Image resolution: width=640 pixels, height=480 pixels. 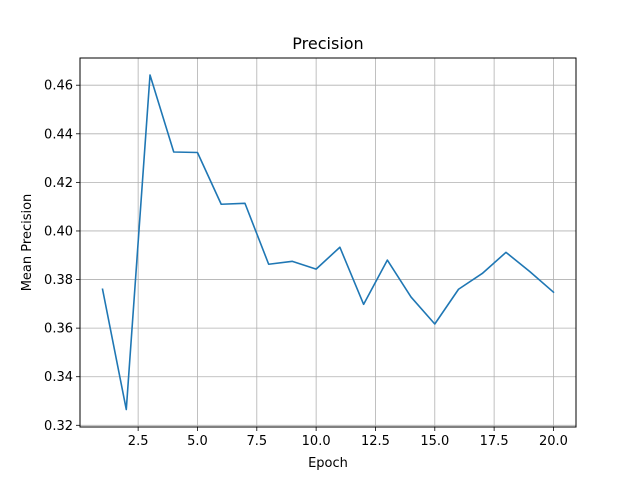 What do you see at coordinates (494, 441) in the screenshot?
I see `x-tick-label: 17.5` at bounding box center [494, 441].